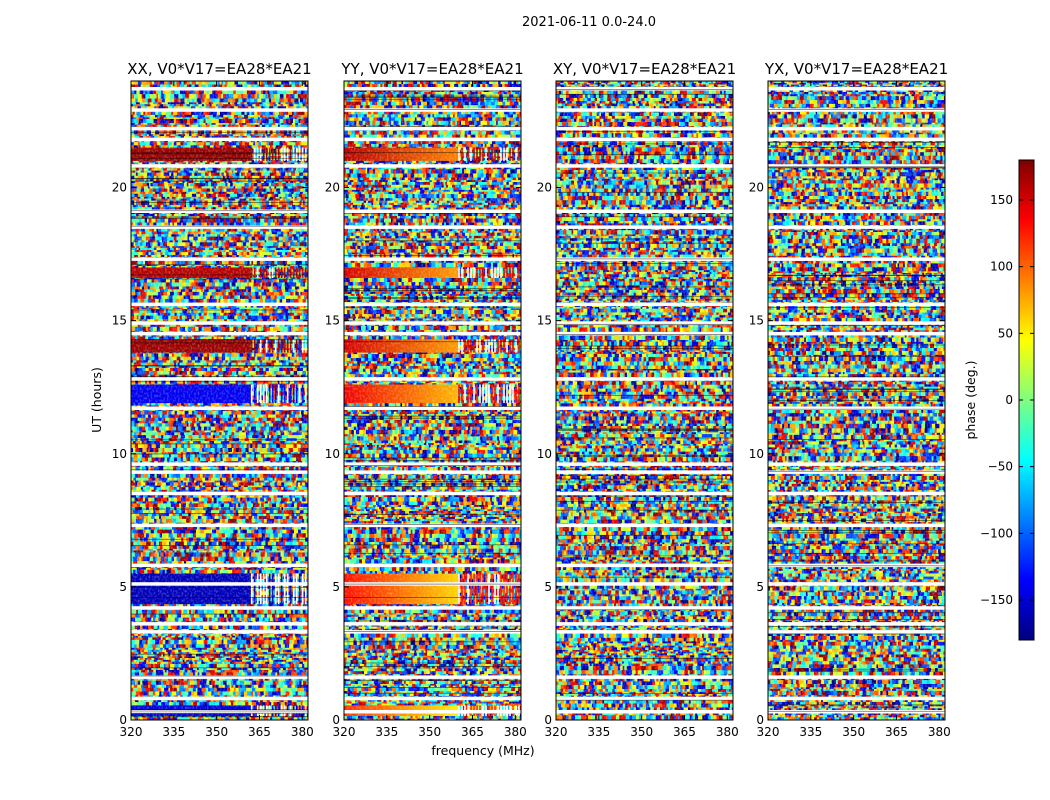 The width and height of the screenshot is (1050, 800). What do you see at coordinates (1005, 333) in the screenshot?
I see `colorbar-tick-label: 50` at bounding box center [1005, 333].